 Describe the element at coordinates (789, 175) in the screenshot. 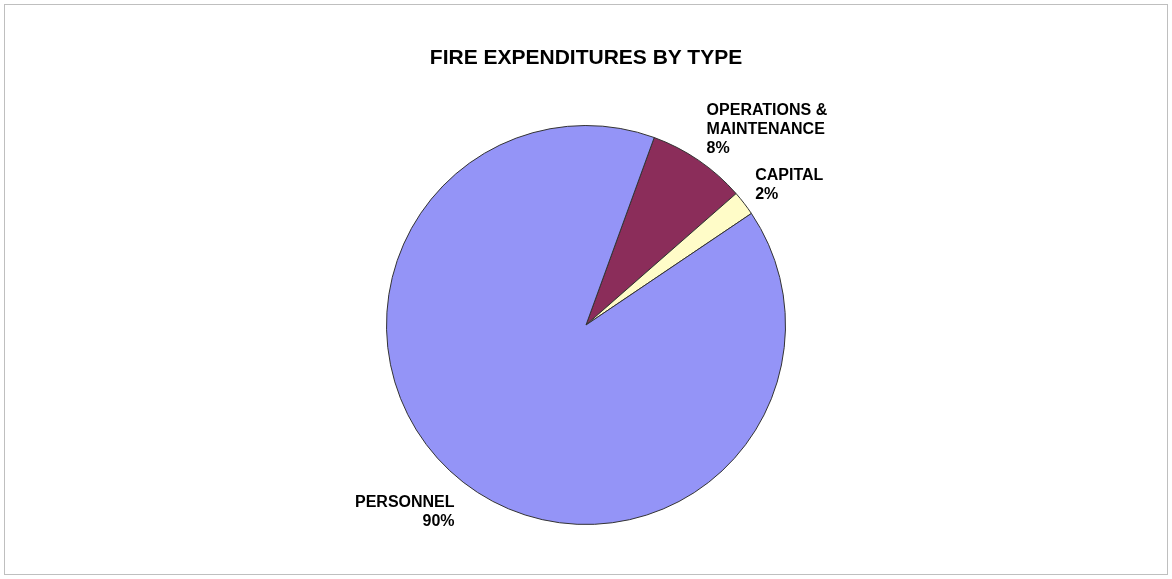

I see `slice-label: CAPITAL` at that location.